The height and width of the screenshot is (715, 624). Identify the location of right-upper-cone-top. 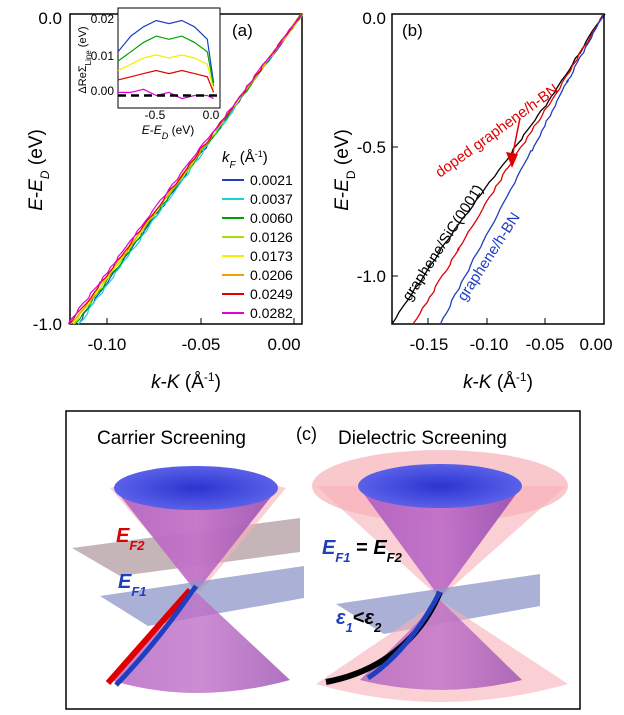
(440, 486).